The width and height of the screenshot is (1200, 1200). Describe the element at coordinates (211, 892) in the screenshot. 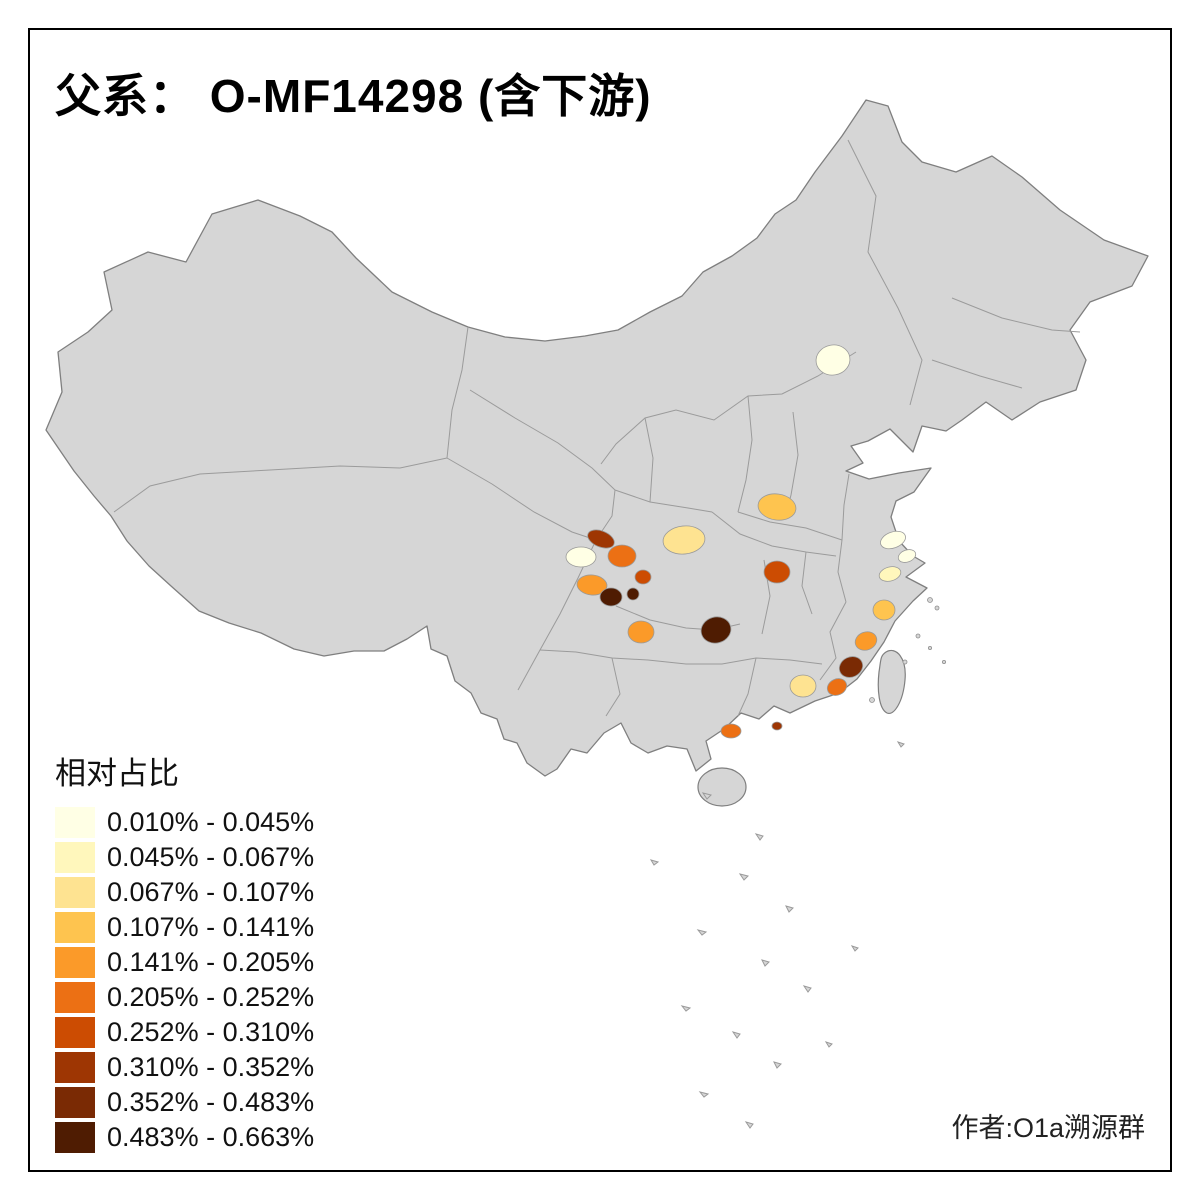

I see `legend-label: 0.067% - 0.107%` at that location.